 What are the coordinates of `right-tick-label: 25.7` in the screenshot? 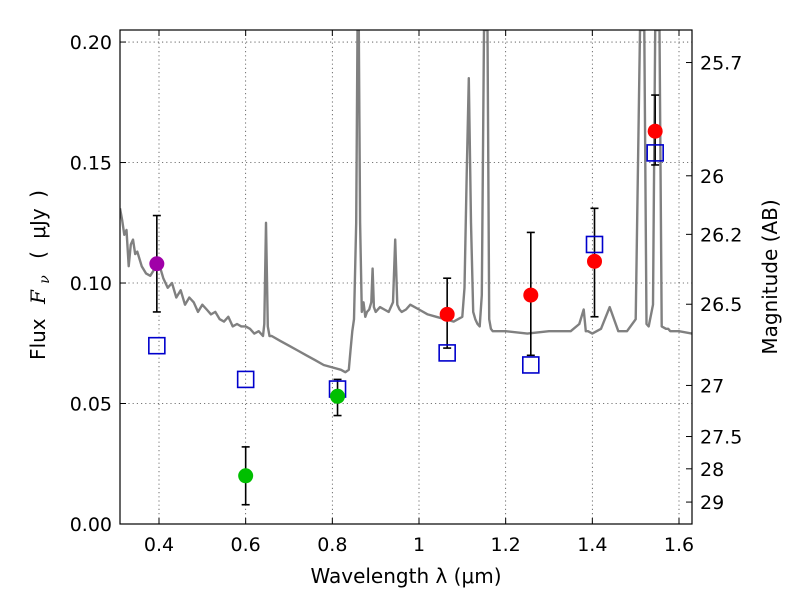 It's located at (721, 64).